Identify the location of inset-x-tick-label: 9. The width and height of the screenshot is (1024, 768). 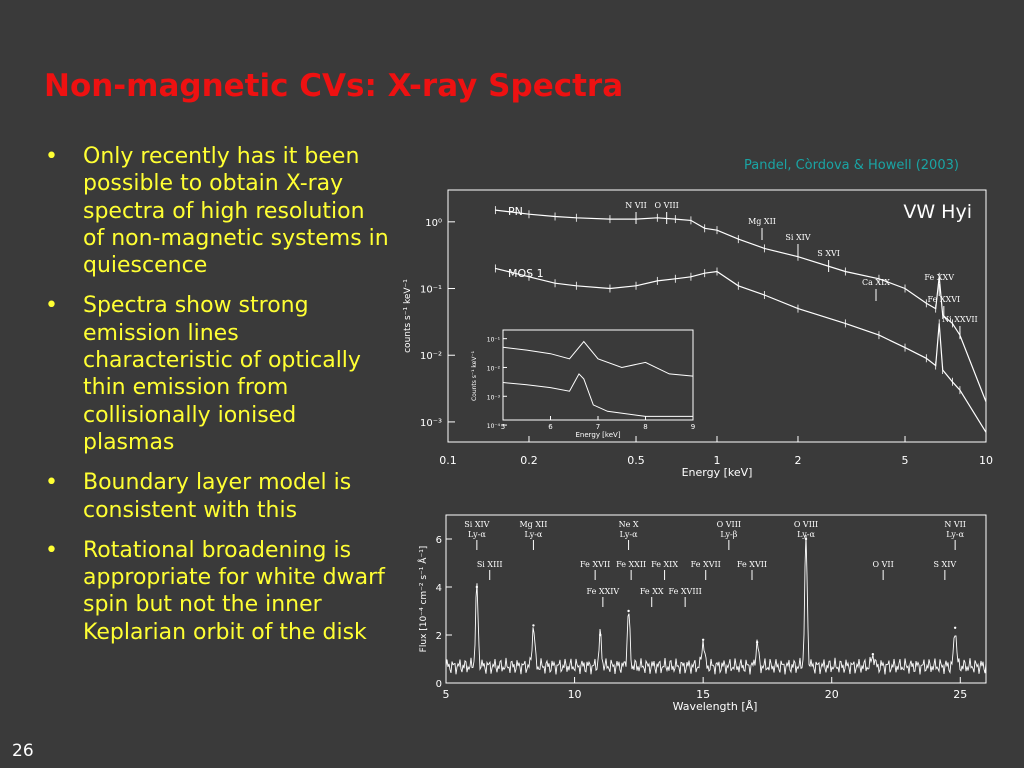
(693, 427).